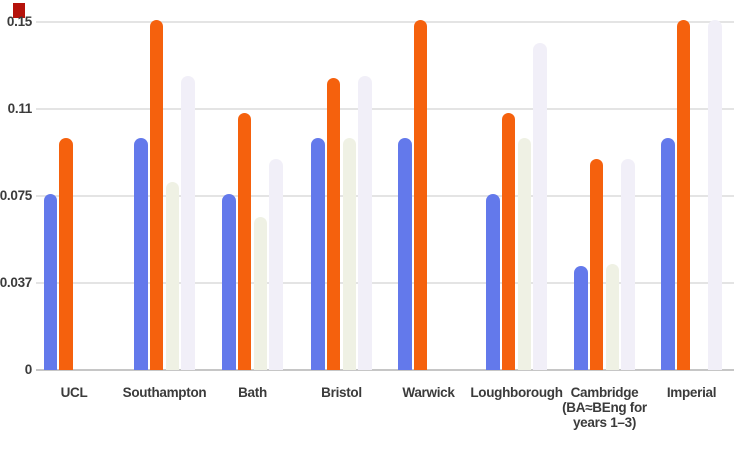 This screenshot has width=752, height=472. What do you see at coordinates (74, 392) in the screenshot?
I see `x-category-label: UCL` at bounding box center [74, 392].